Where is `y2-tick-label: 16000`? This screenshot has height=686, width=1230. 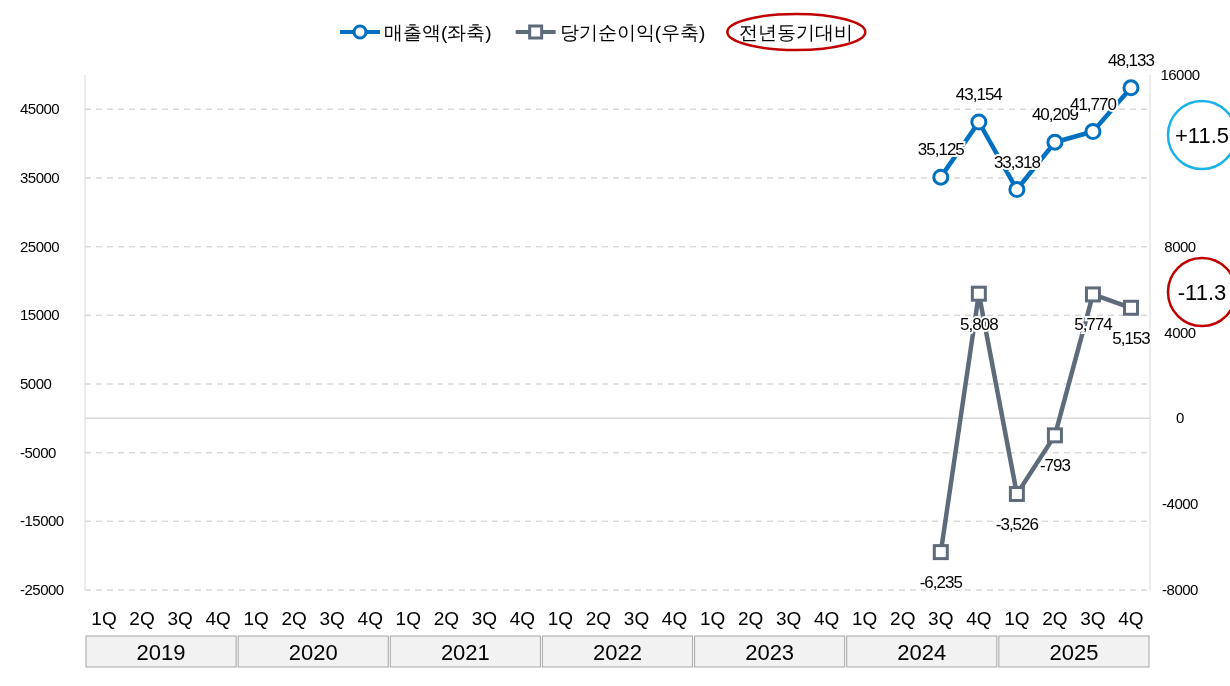 y2-tick-label: 16000 is located at coordinates (1180, 74).